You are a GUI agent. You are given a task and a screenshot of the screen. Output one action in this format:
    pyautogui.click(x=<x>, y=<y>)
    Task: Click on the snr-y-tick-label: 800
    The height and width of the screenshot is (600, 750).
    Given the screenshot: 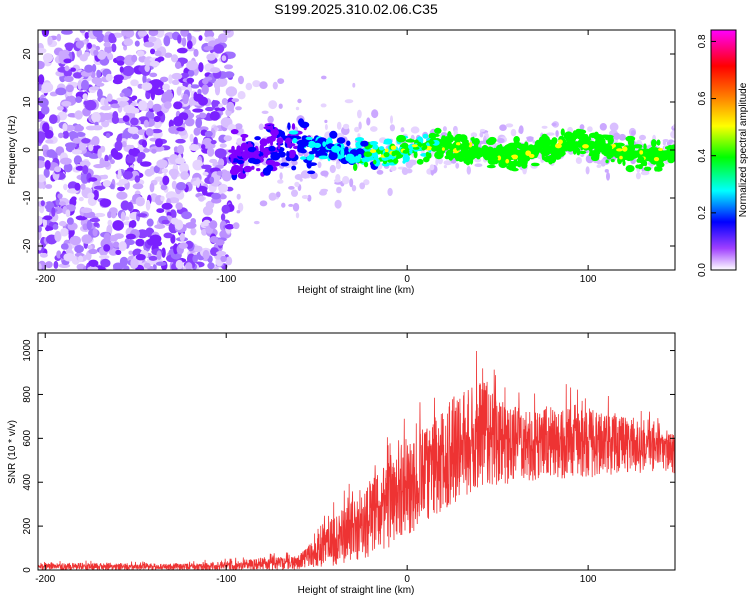 What is the action you would take?
    pyautogui.click(x=27, y=394)
    